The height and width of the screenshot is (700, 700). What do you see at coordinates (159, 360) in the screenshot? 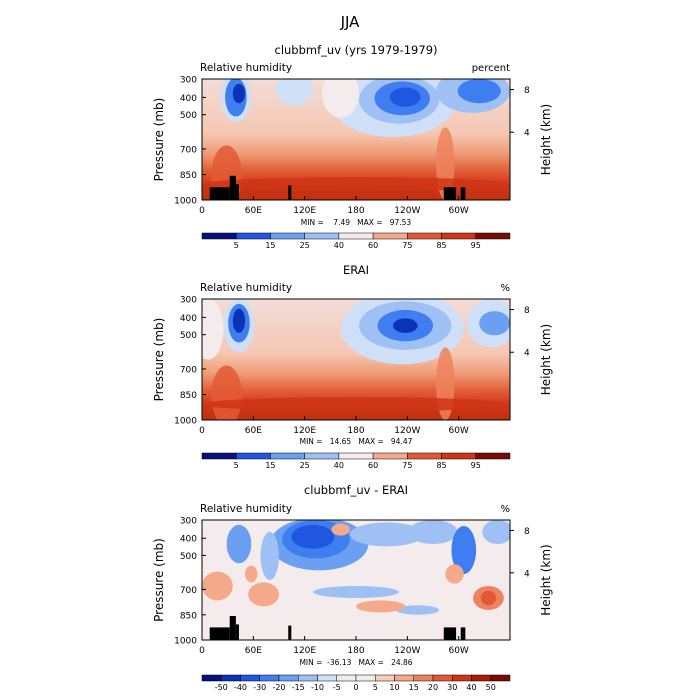
I see `y-axis-label: Pressure (mb)` at bounding box center [159, 360].